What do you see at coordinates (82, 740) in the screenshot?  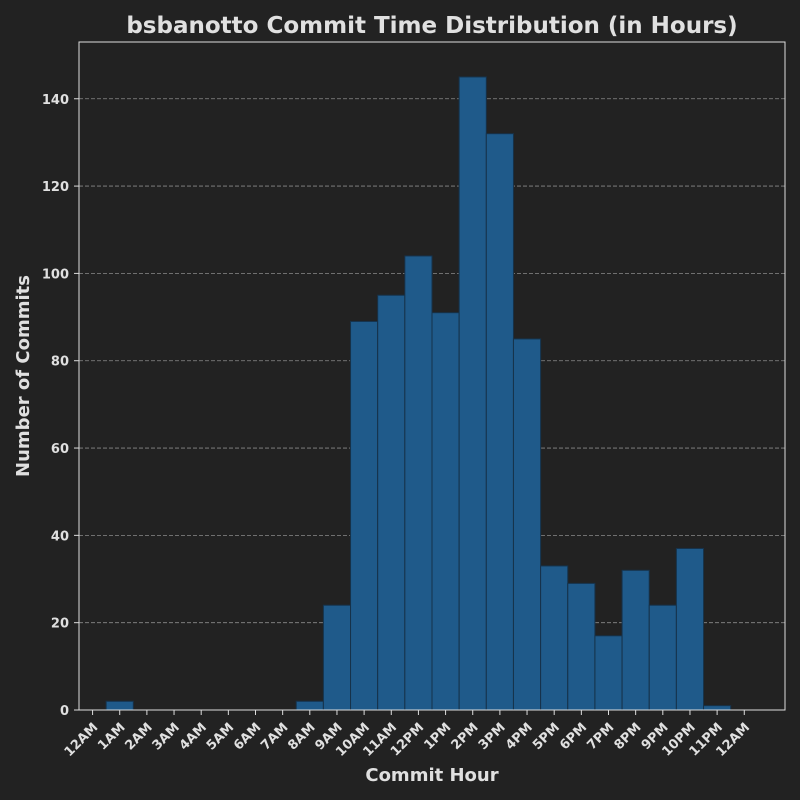 I see `x-tick-label: 12AM` at bounding box center [82, 740].